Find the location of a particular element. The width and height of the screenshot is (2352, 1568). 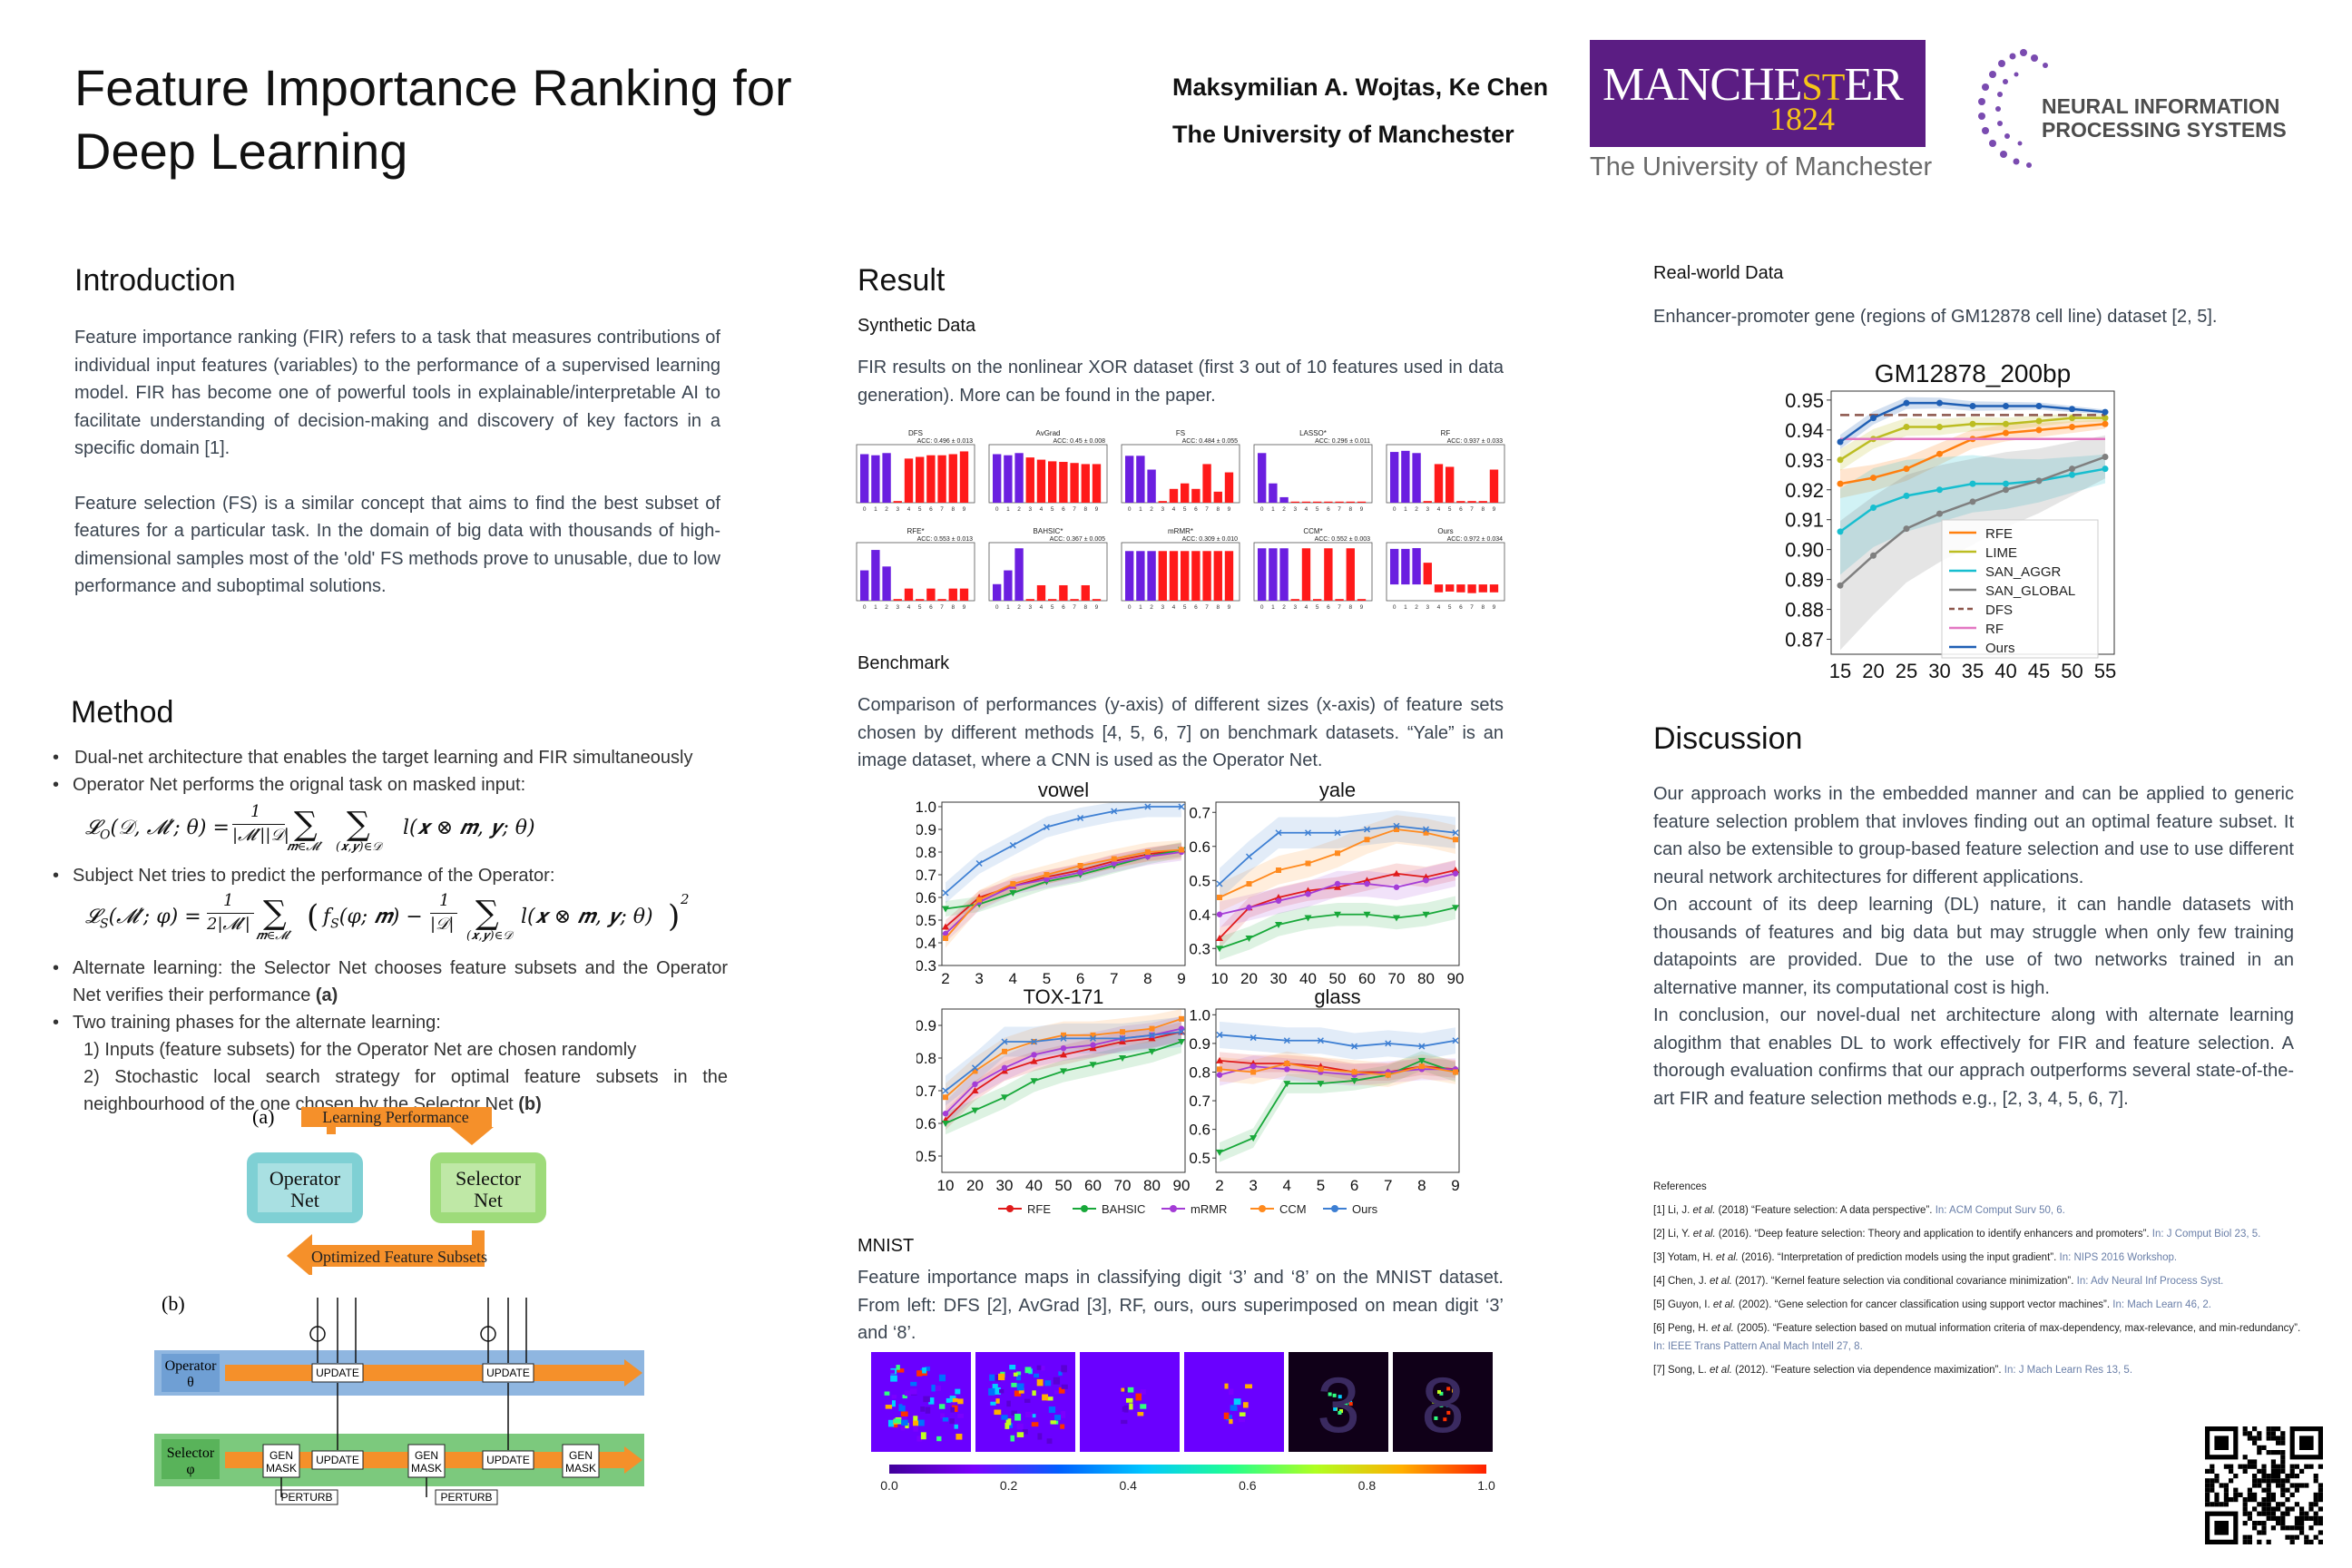

panel-acc: ACC: 0.553 ± 0.013 is located at coordinates (945, 539).